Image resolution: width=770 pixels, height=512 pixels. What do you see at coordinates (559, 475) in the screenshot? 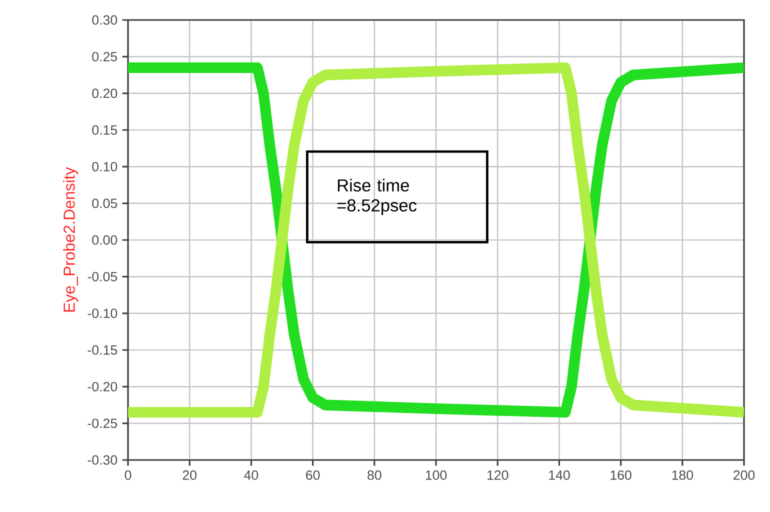
I see `x-tick-label: 140` at bounding box center [559, 475].